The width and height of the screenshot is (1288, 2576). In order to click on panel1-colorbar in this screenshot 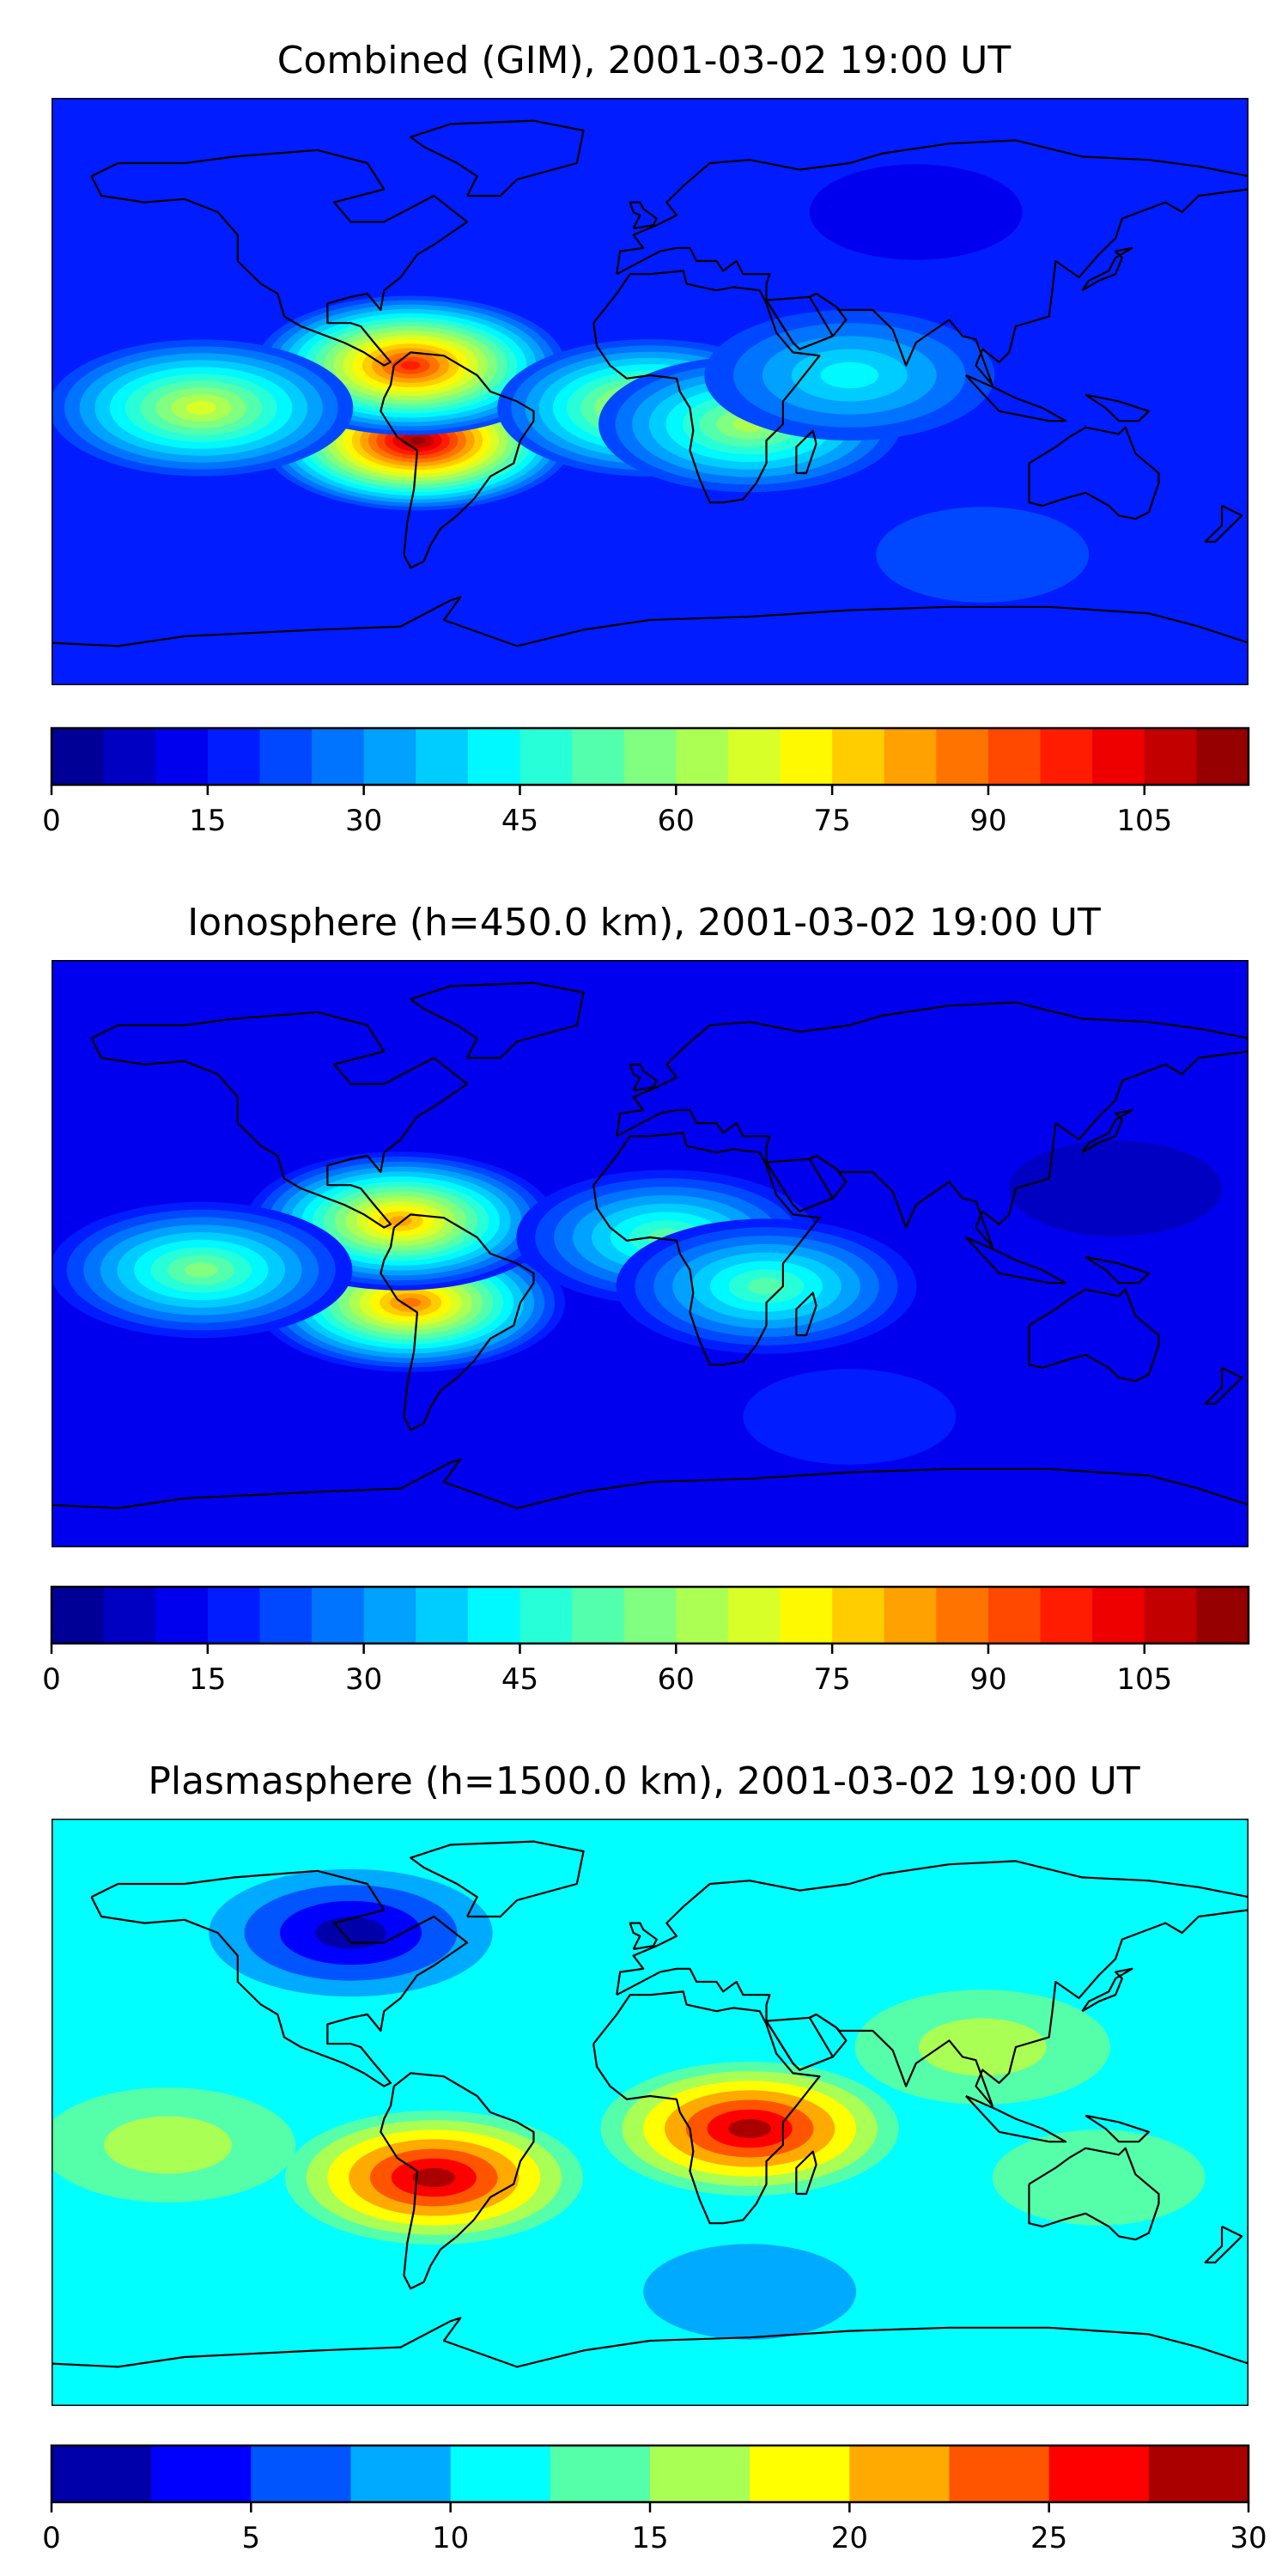, I will do `click(650, 760)`.